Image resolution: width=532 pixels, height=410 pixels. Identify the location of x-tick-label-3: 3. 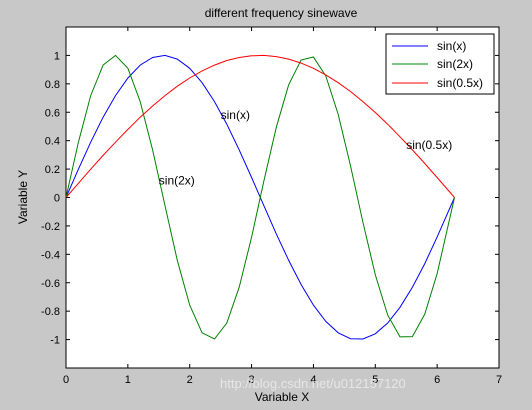
(252, 380).